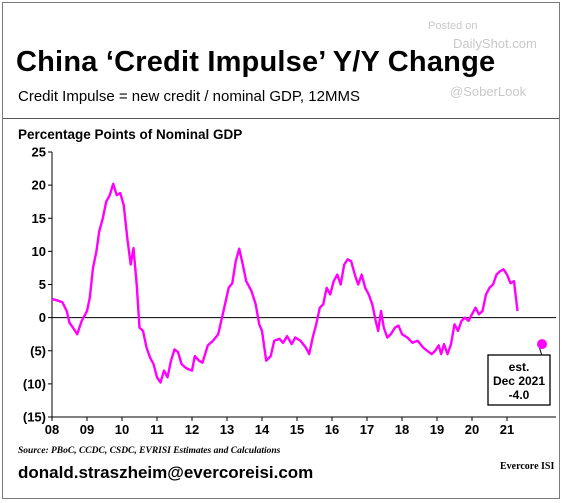  Describe the element at coordinates (262, 429) in the screenshot. I see `x-tick-label-6: 14` at that location.